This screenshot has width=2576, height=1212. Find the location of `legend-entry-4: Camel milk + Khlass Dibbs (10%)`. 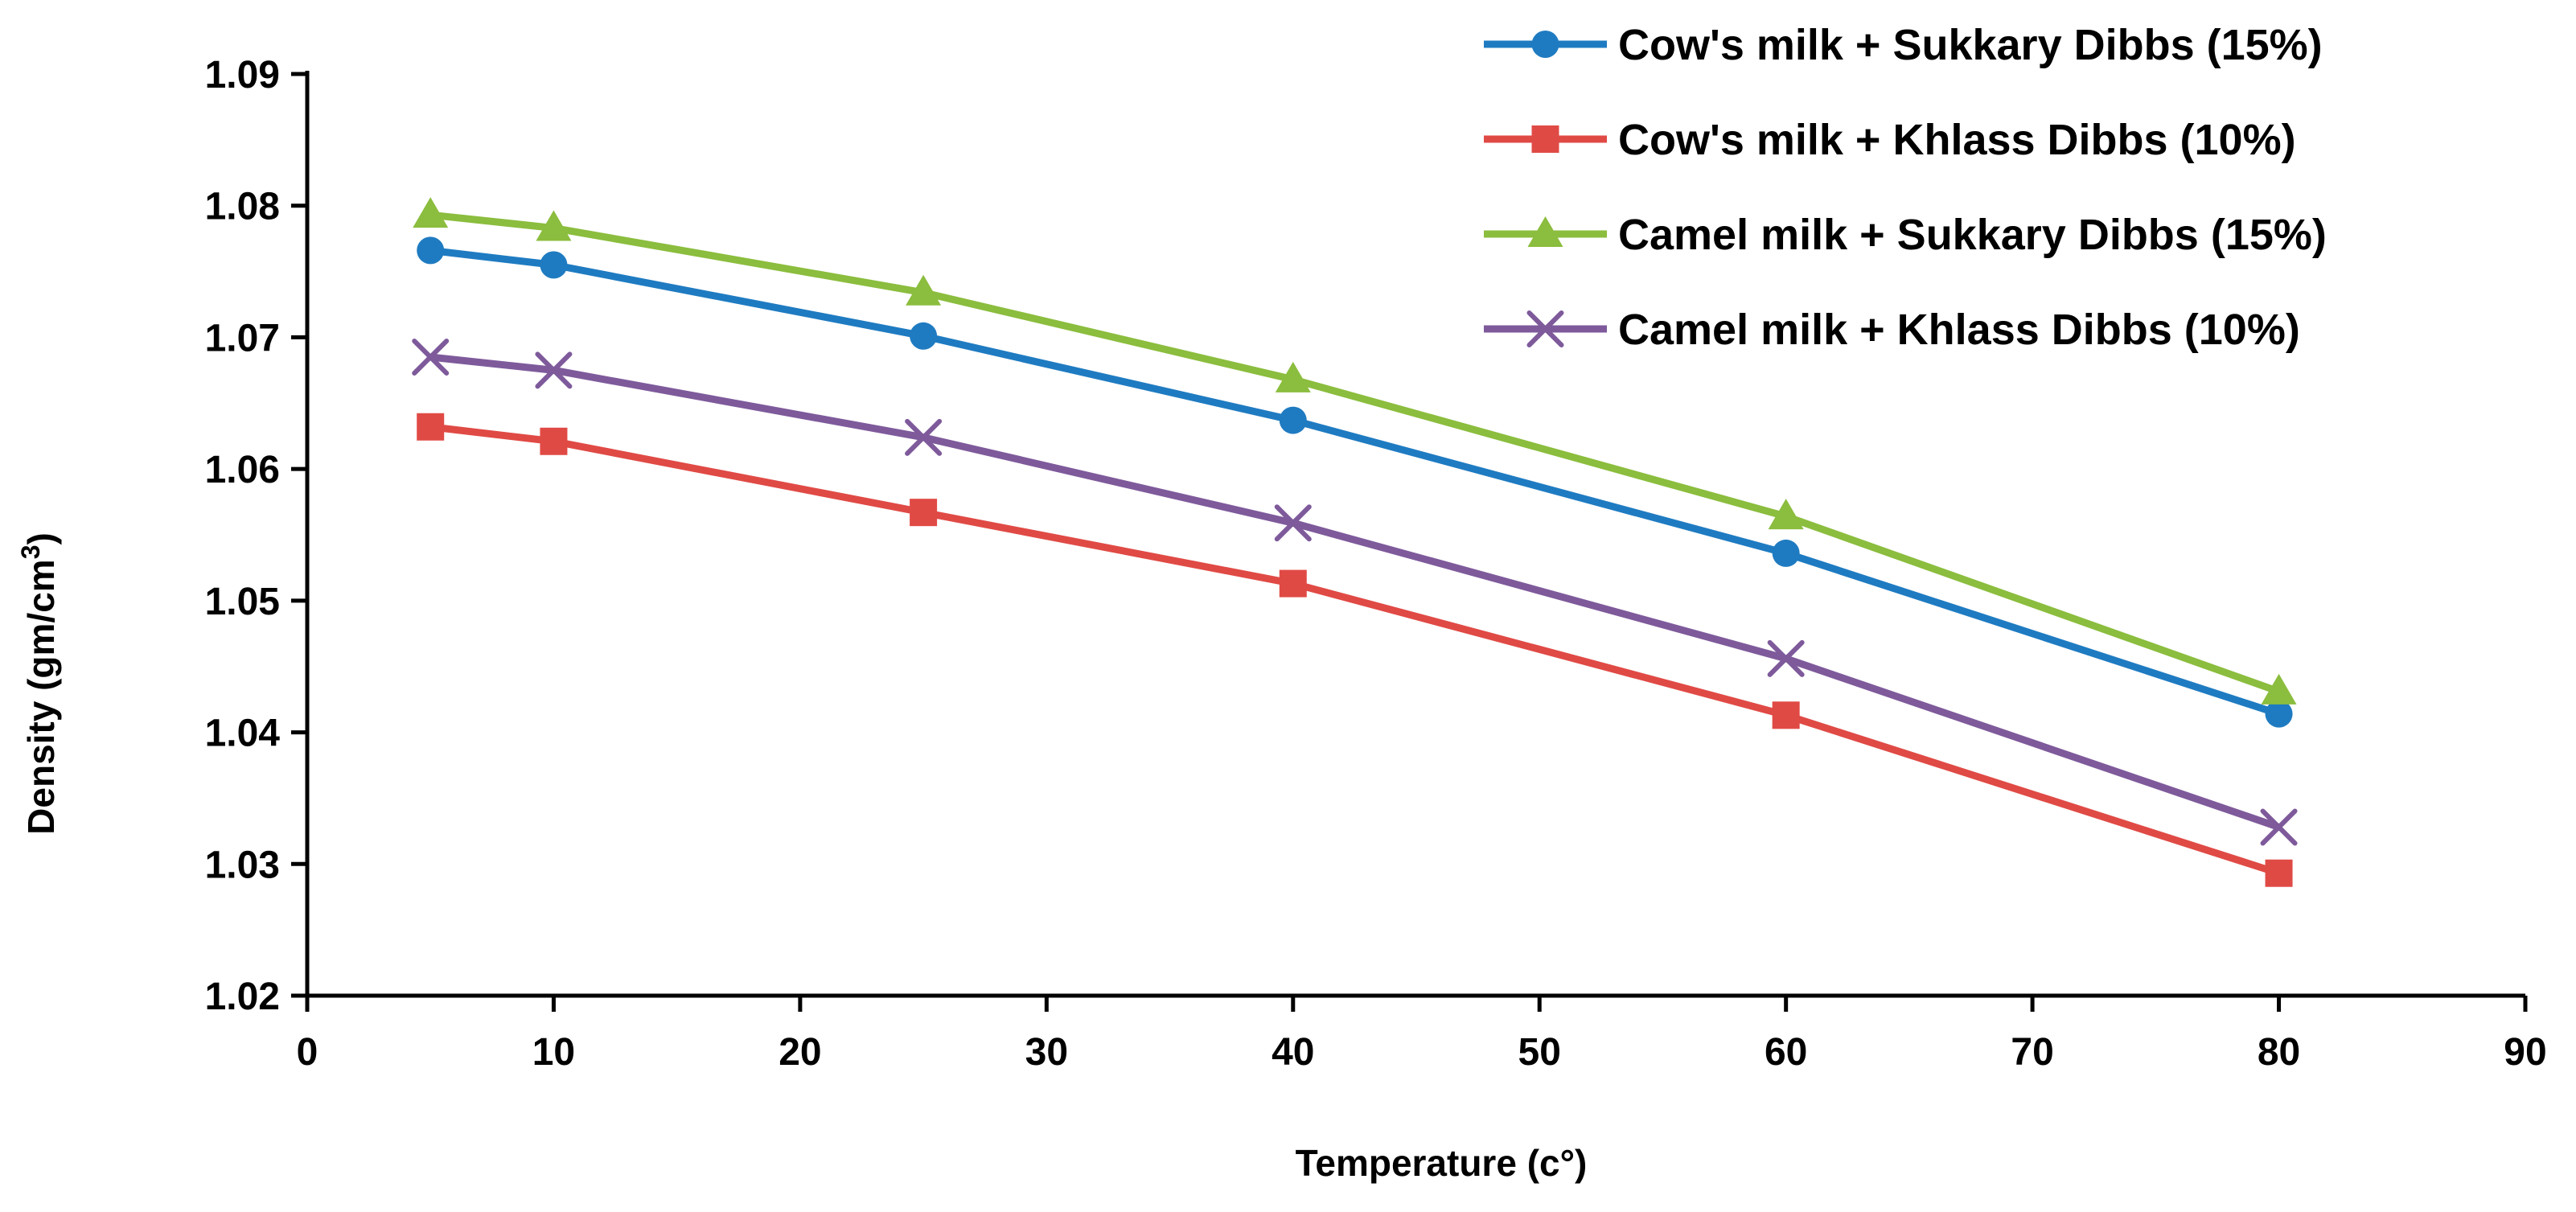

legend-entry-4: Camel milk + Khlass Dibbs (10%) is located at coordinates (1892, 330).